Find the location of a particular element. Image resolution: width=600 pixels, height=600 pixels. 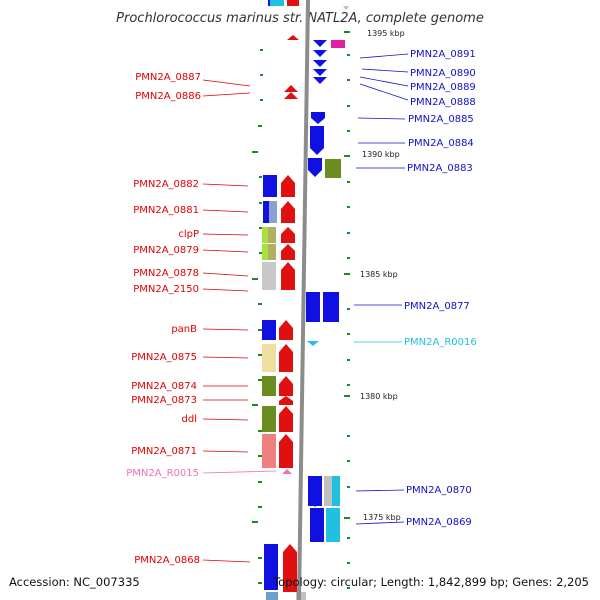

gene-label-0871: PMN2A_0871 is located at coordinates (164, 451).